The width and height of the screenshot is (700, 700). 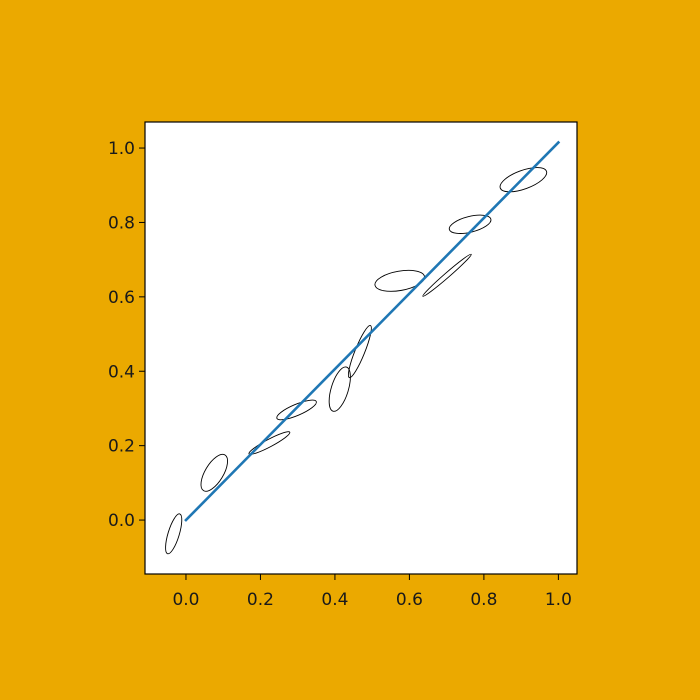 What do you see at coordinates (558, 600) in the screenshot?
I see `x-tick-label-5: 1.0` at bounding box center [558, 600].